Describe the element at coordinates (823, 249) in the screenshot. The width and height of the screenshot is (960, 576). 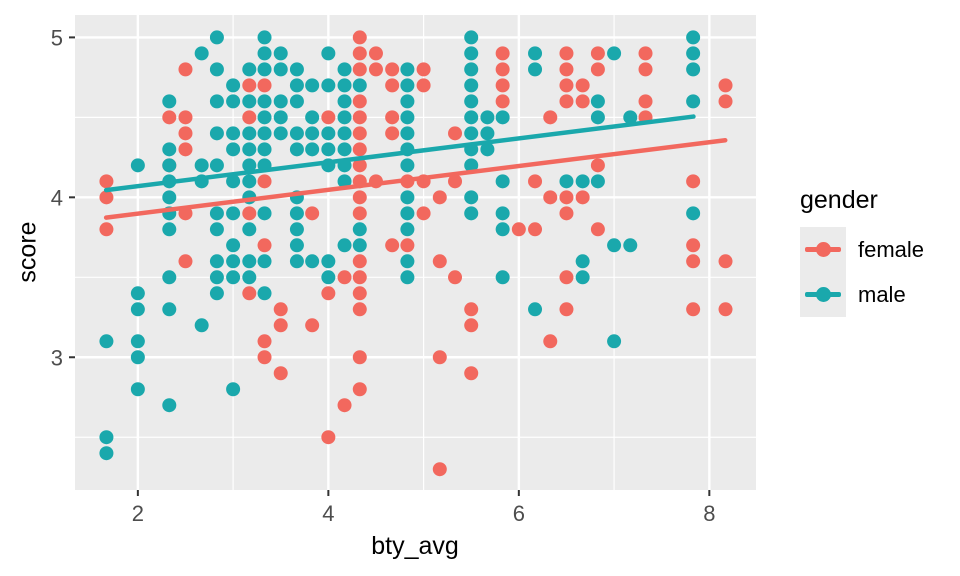
I see `legend-key-female` at that location.